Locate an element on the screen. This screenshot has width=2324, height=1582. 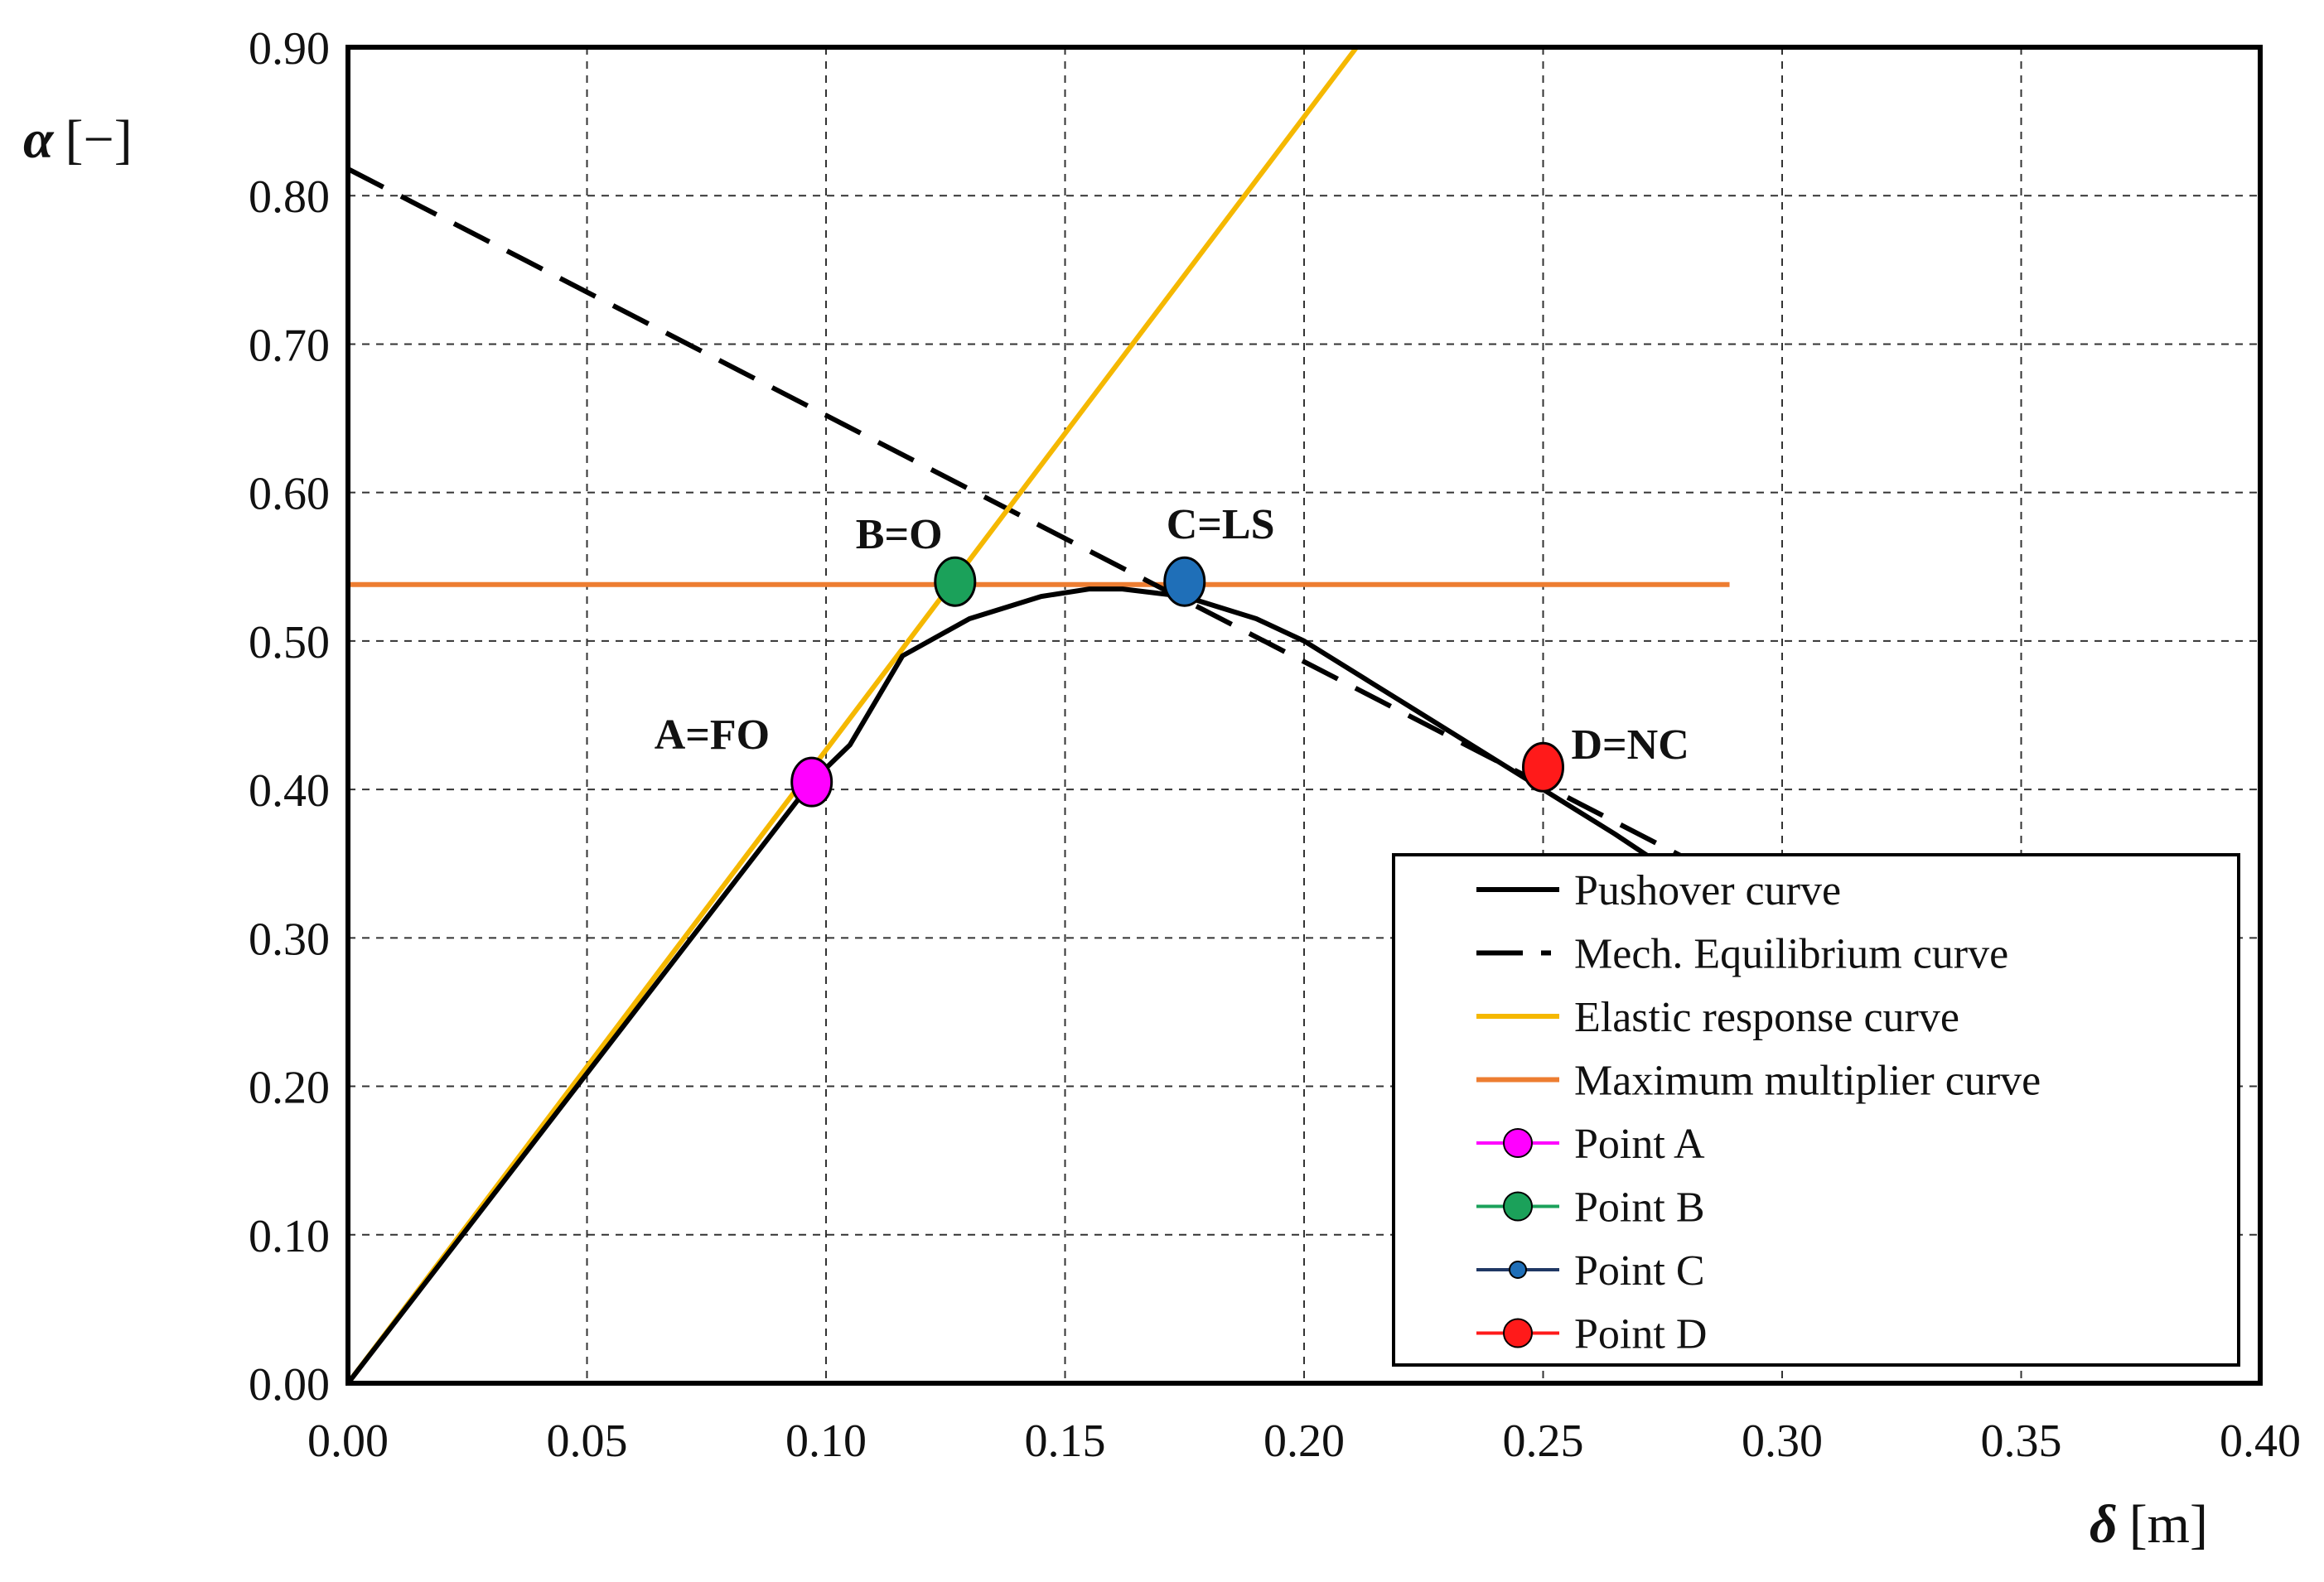
marker-b-o is located at coordinates (956, 581).